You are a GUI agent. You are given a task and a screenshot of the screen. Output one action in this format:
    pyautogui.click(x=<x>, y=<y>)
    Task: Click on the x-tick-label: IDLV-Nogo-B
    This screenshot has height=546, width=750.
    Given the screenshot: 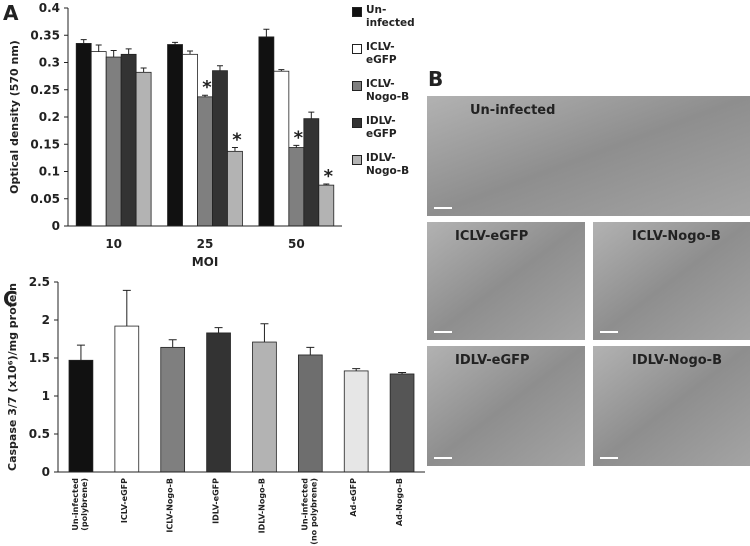 What is the action you would take?
    pyautogui.click(x=261, y=505)
    